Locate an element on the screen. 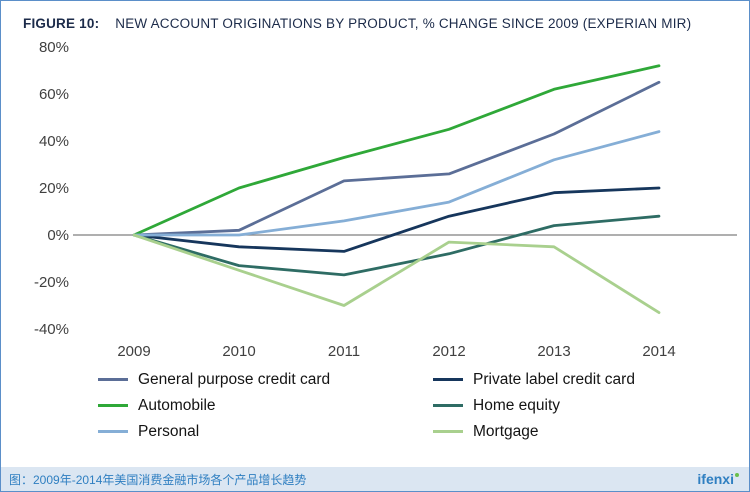 The image size is (750, 492). legend-item-home-equity: Home equity is located at coordinates (591, 405).